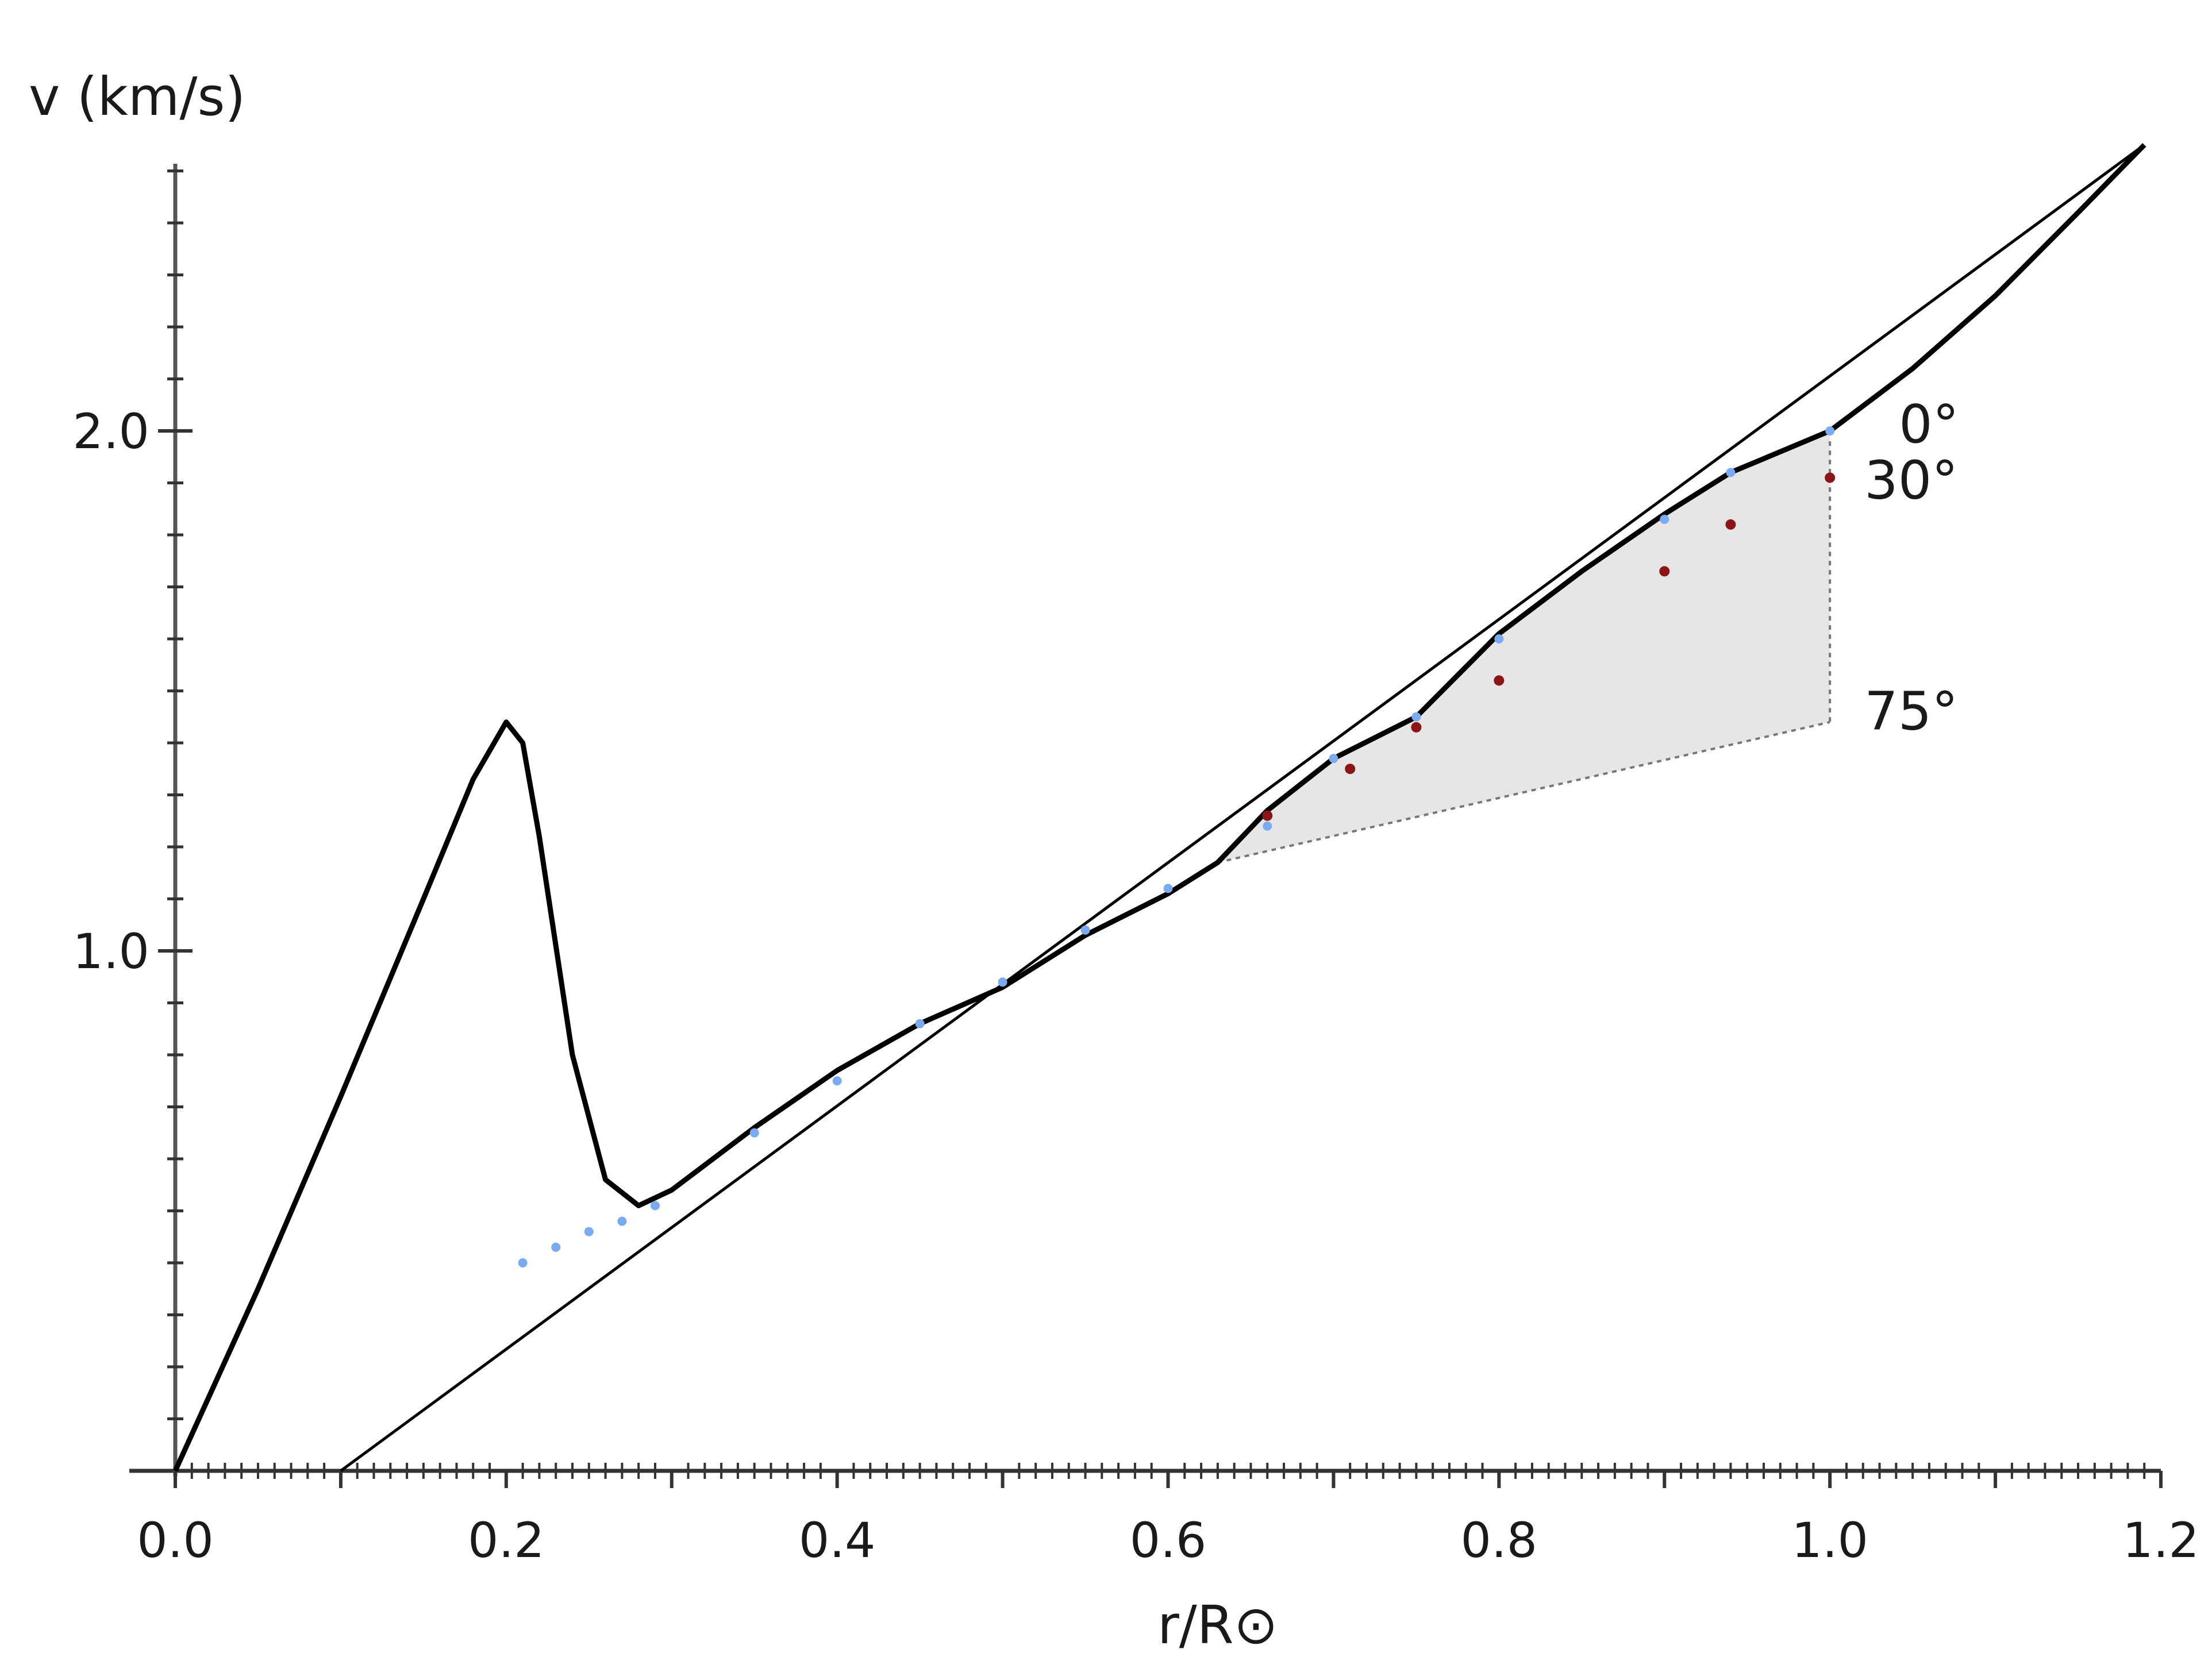 This screenshot has height=1661, width=2212. What do you see at coordinates (1911, 480) in the screenshot?
I see `latitude-label: 30°` at bounding box center [1911, 480].